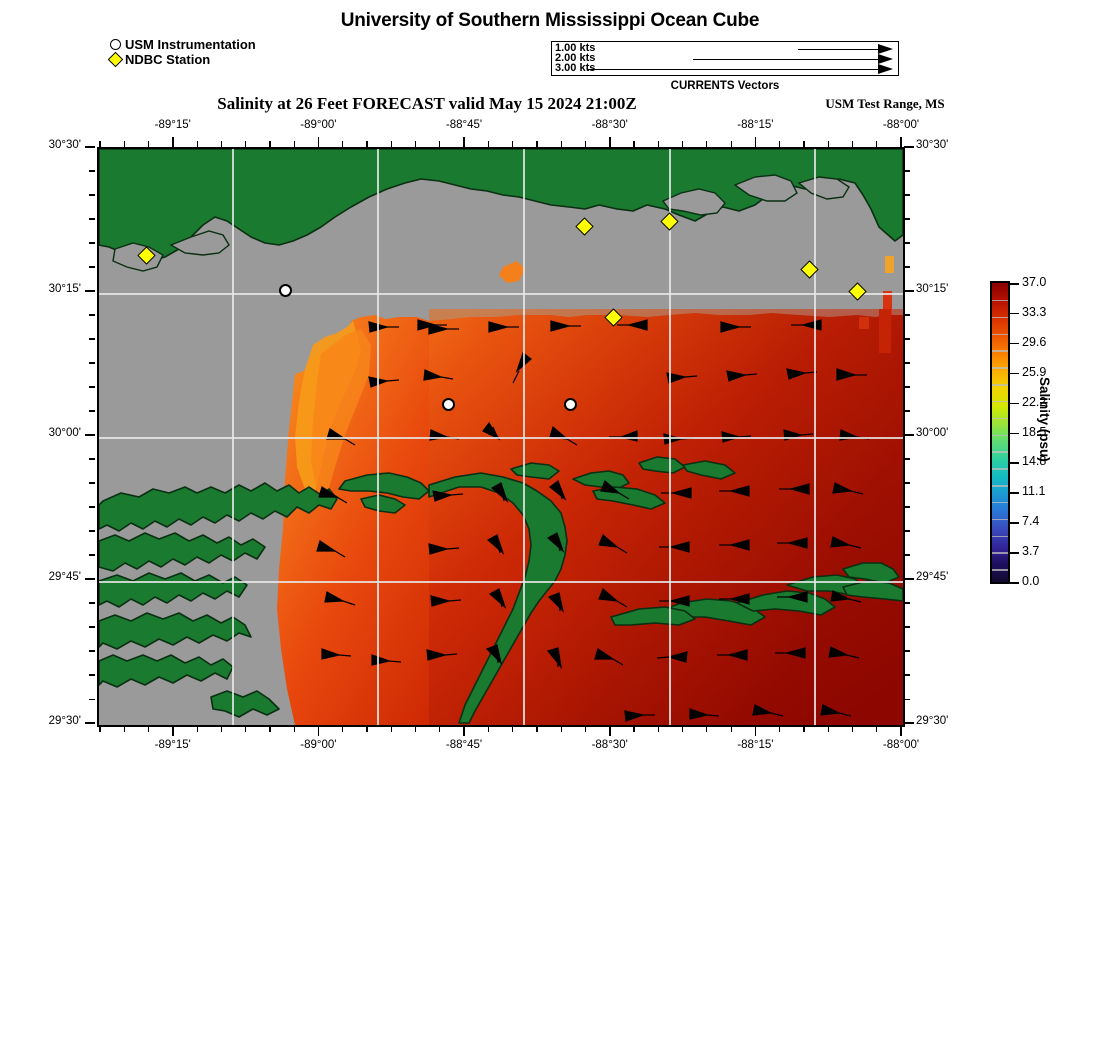 The image size is (1100, 1050). What do you see at coordinates (64, 721) in the screenshot?
I see `axis-label-lat: 29°30'` at bounding box center [64, 721].